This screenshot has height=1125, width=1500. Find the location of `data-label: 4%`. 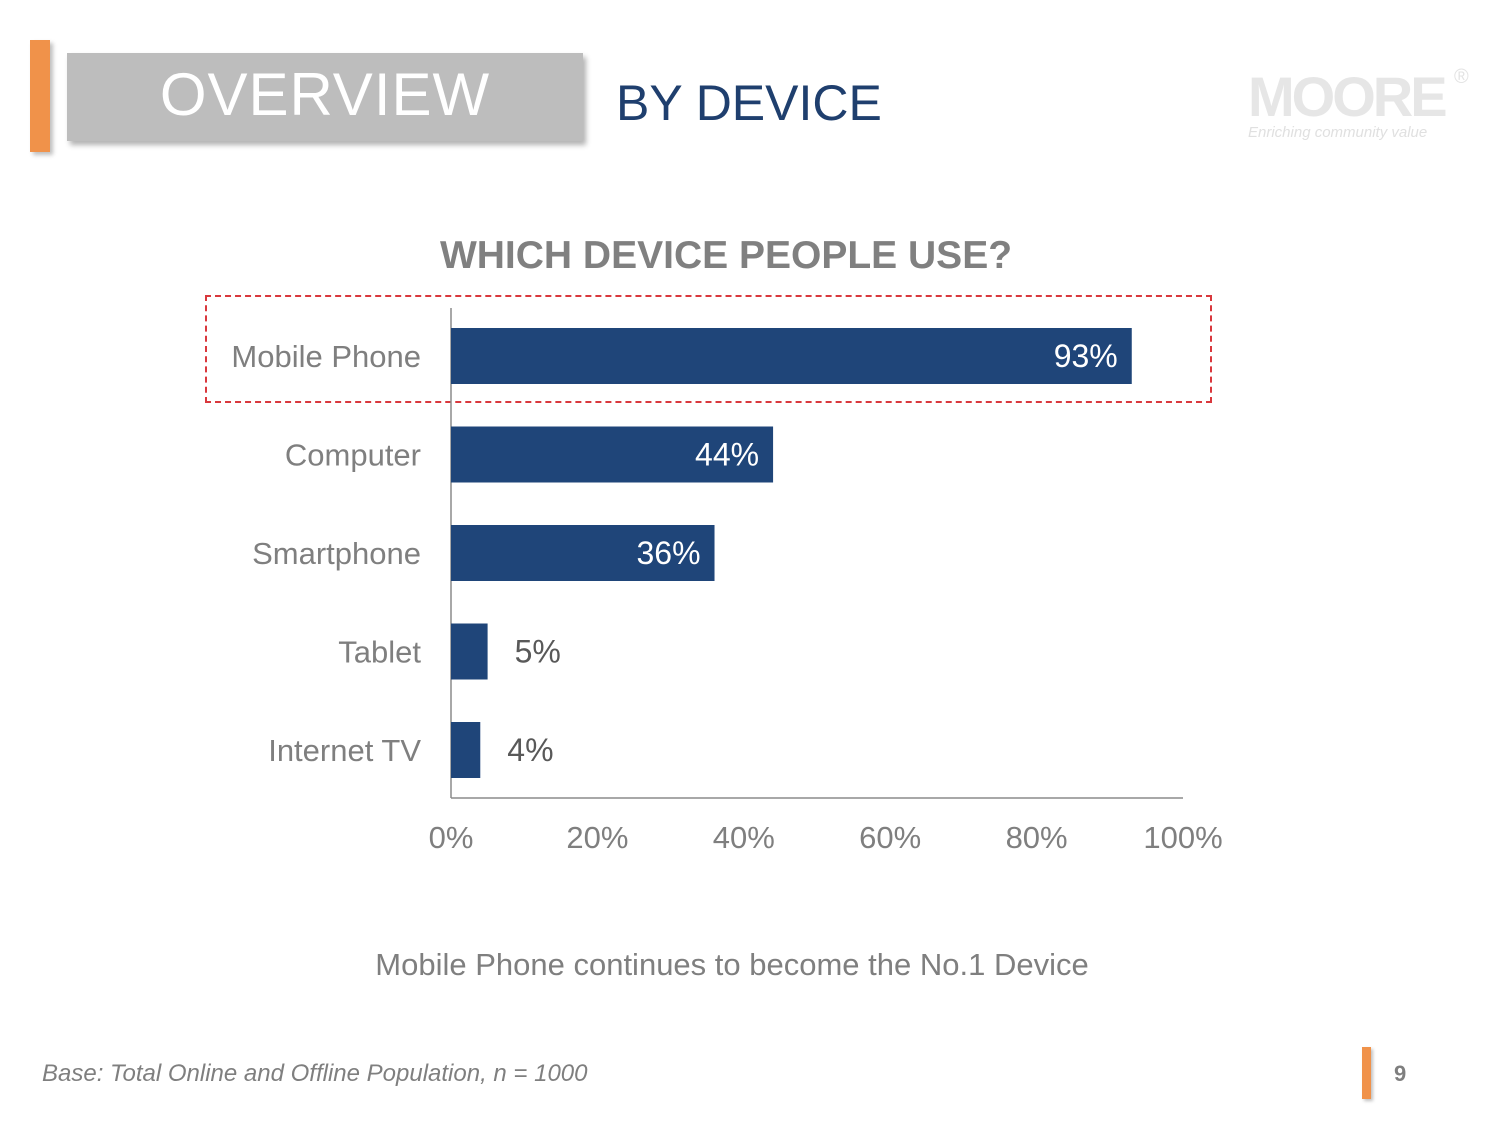

data-label: 4% is located at coordinates (530, 750).